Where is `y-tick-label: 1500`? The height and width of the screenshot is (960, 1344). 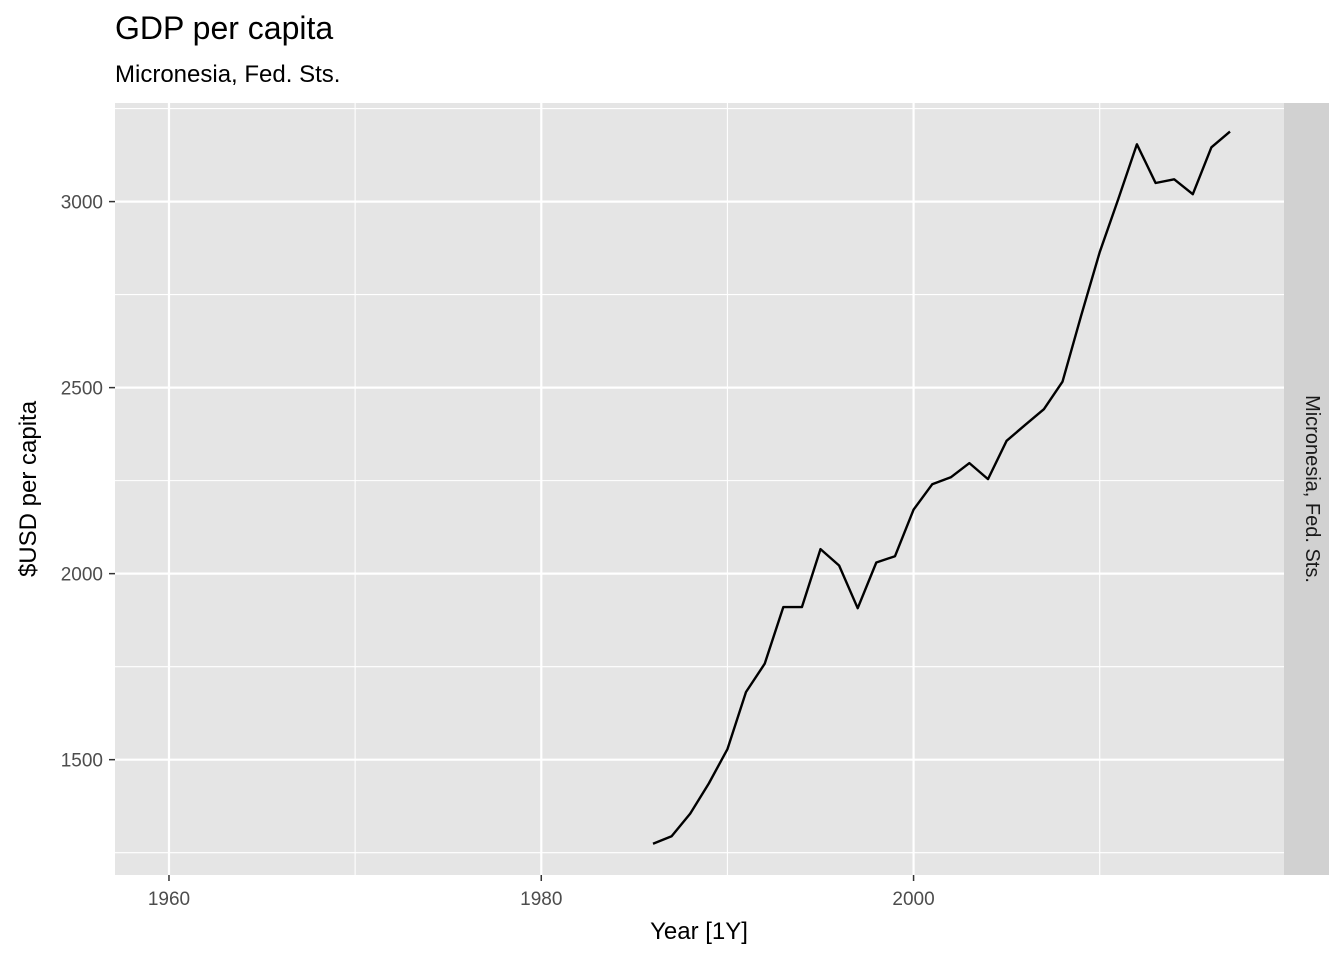
y-tick-label: 1500 is located at coordinates (82, 761).